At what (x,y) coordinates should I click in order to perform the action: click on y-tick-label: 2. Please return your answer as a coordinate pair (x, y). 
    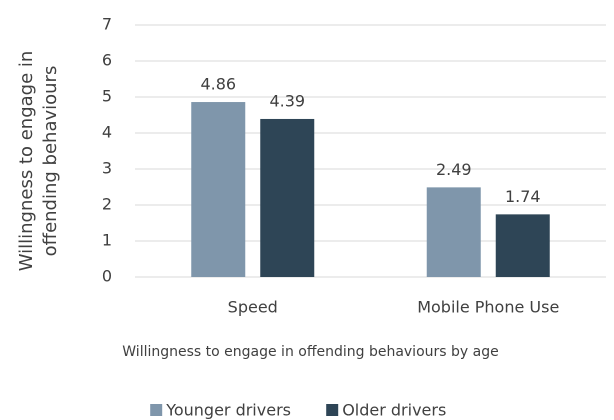
    Looking at the image, I should click on (107, 204).